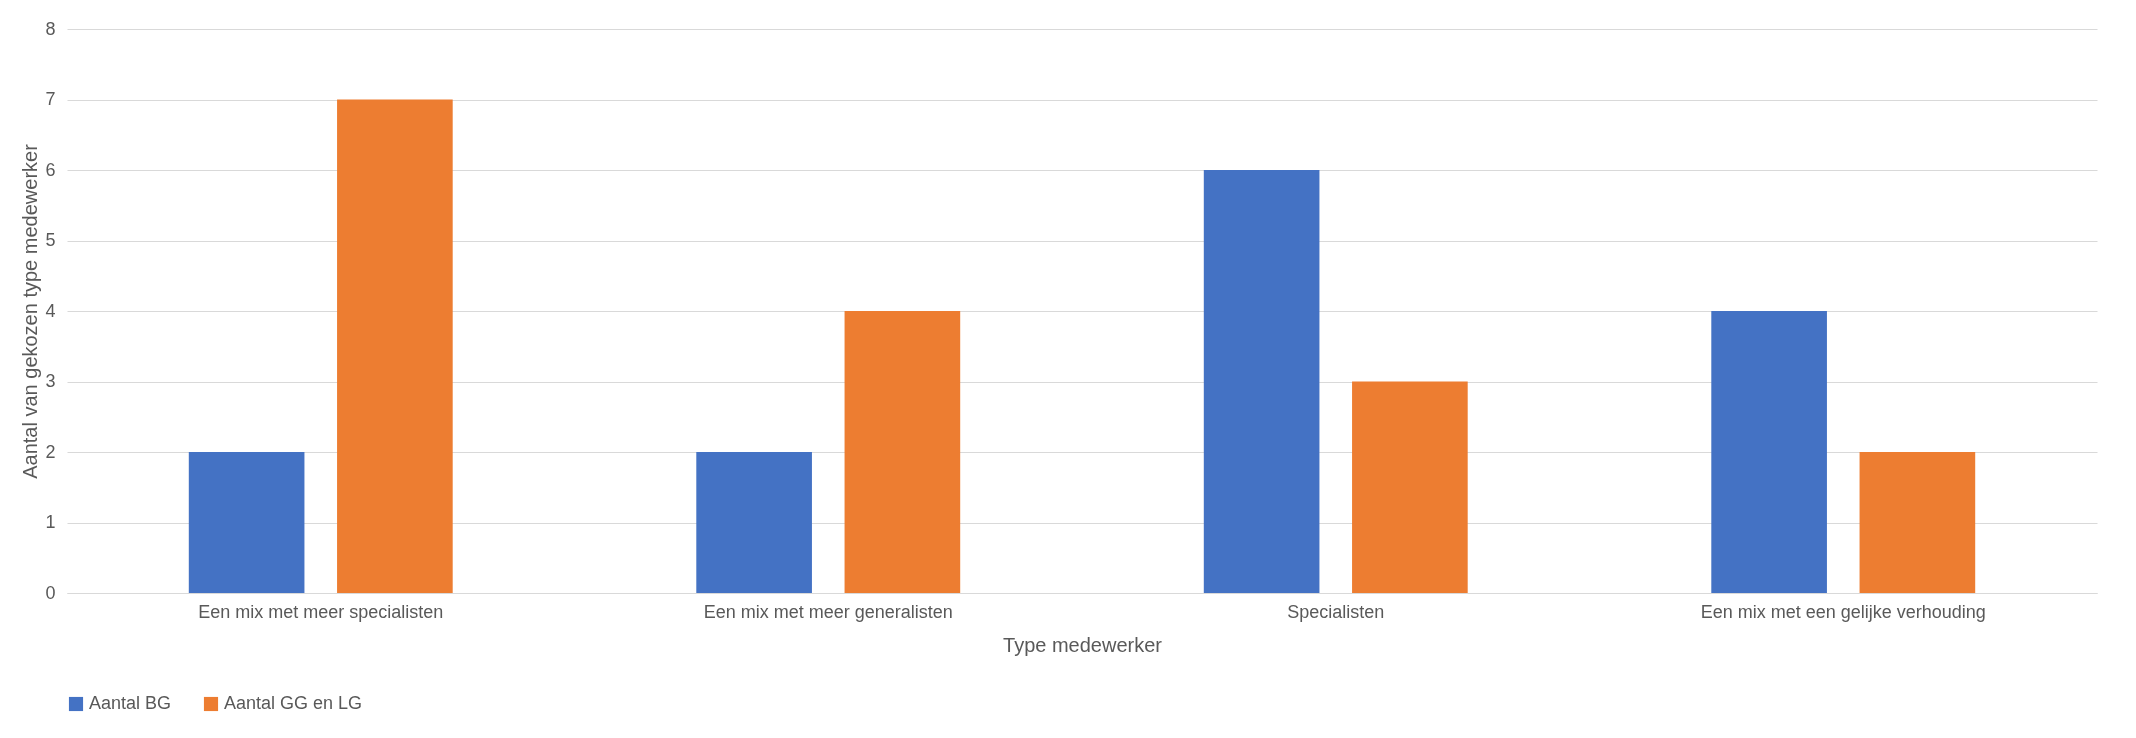 The height and width of the screenshot is (738, 2136). I want to click on legend-label: Aantal BG, so click(130, 703).